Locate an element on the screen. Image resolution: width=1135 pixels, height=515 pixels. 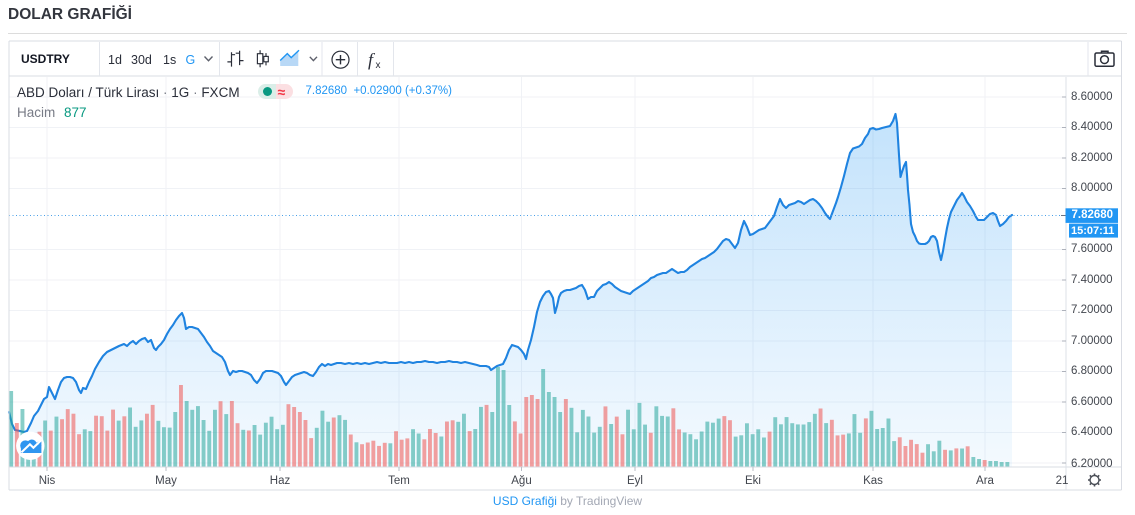
svg-text: f is located at coordinates (372, 60).